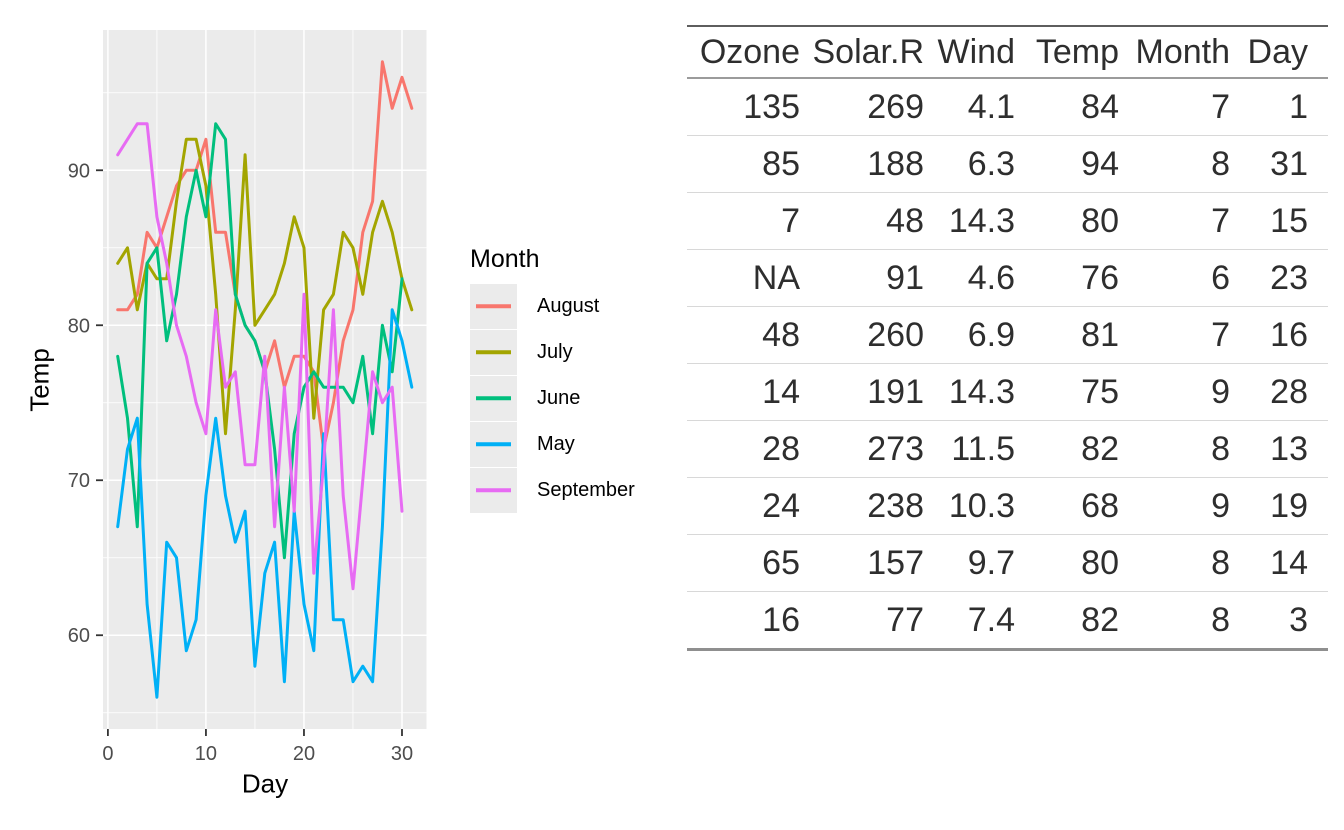  I want to click on x-tick-label: 10, so click(206, 754).